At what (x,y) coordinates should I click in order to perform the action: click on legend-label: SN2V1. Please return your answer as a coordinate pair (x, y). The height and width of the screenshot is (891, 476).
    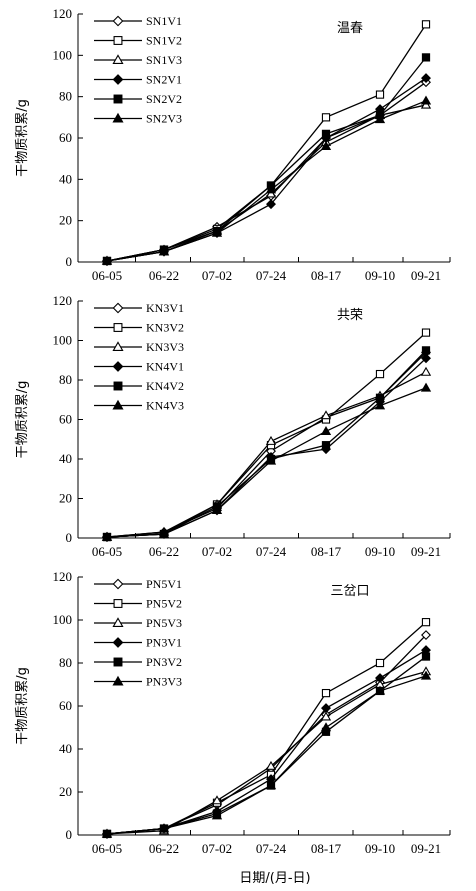
    Looking at the image, I should click on (164, 80).